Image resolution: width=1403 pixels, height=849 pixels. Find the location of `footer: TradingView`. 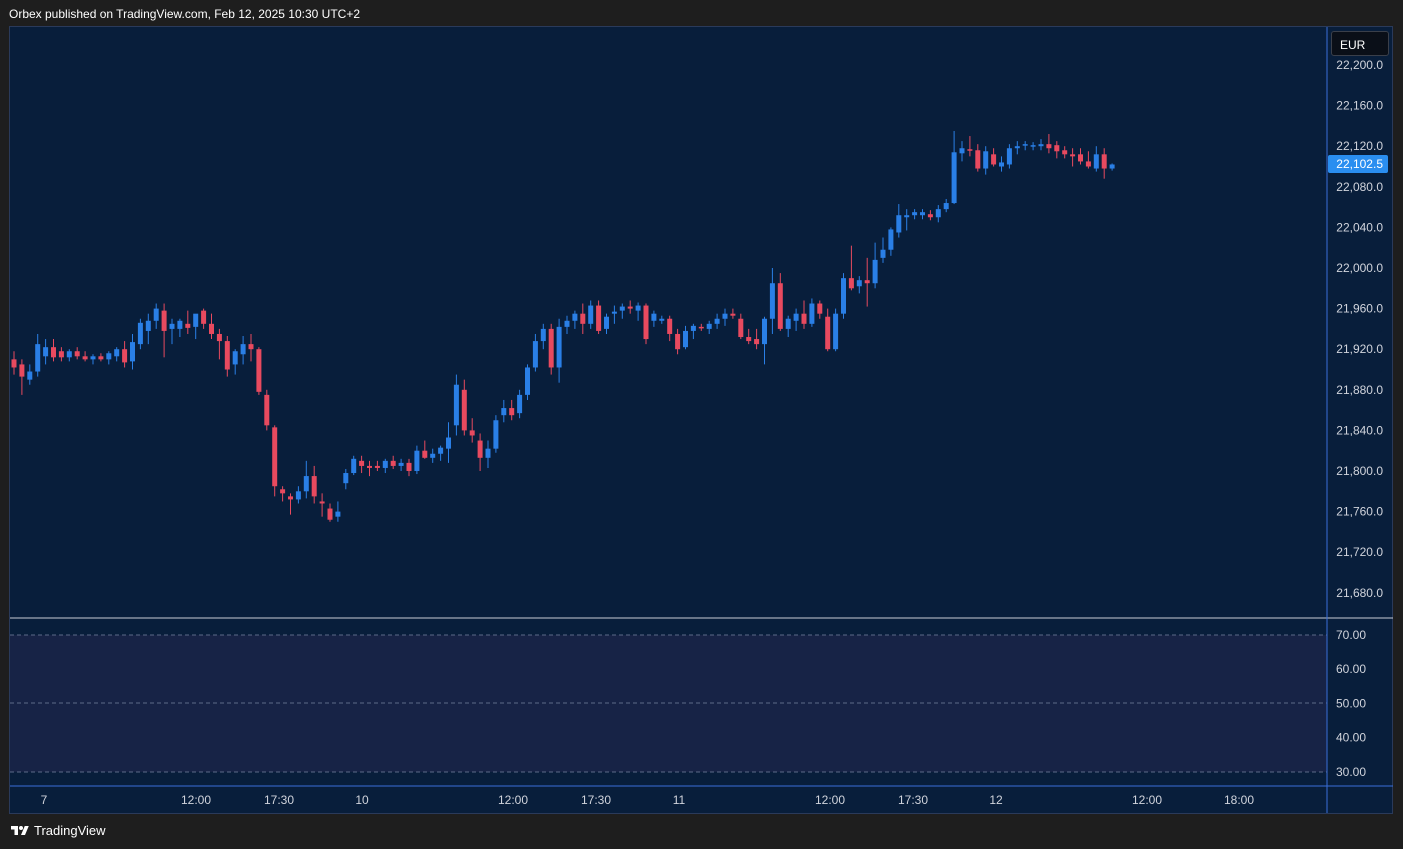

footer: TradingView is located at coordinates (58, 830).